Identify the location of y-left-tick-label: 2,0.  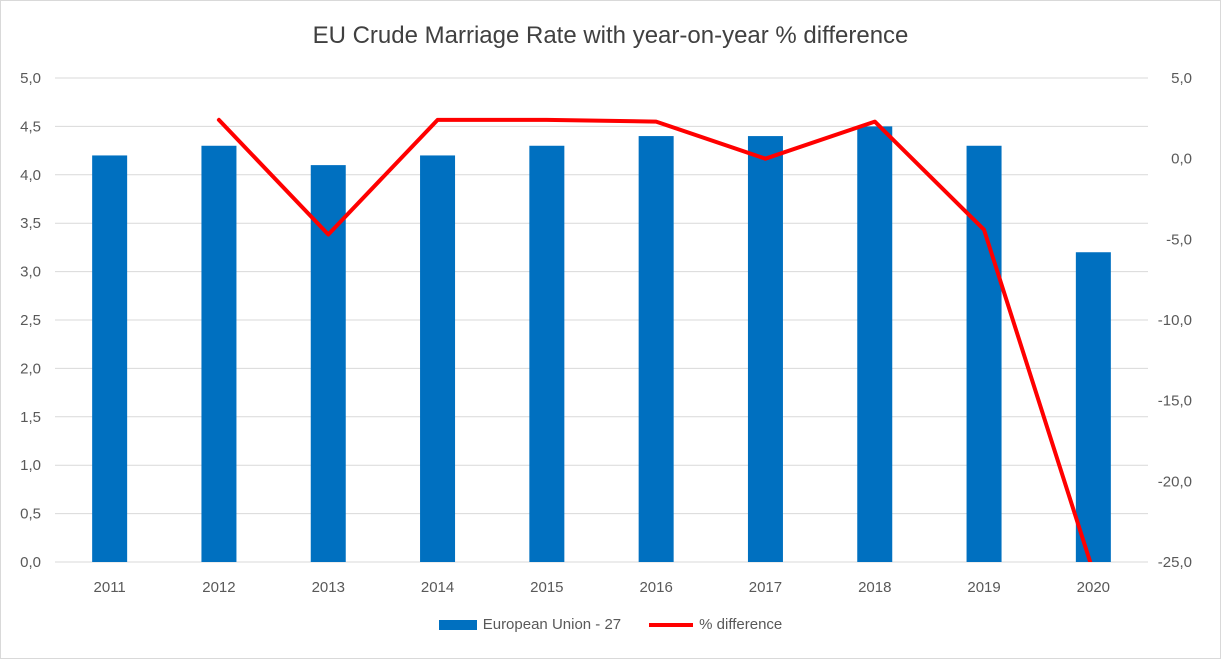
(30, 368).